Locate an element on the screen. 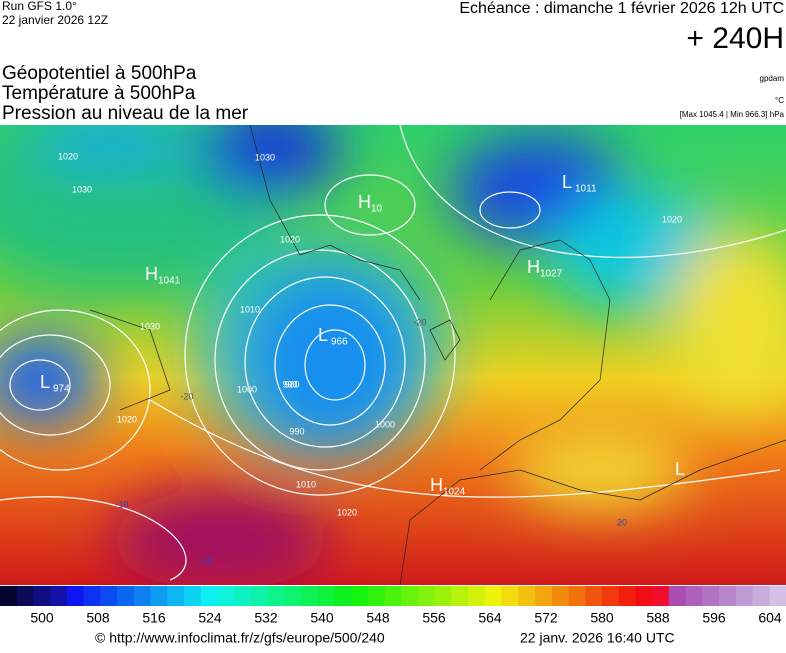 This screenshot has height=653, width=786. center-value: 1011 is located at coordinates (586, 189).